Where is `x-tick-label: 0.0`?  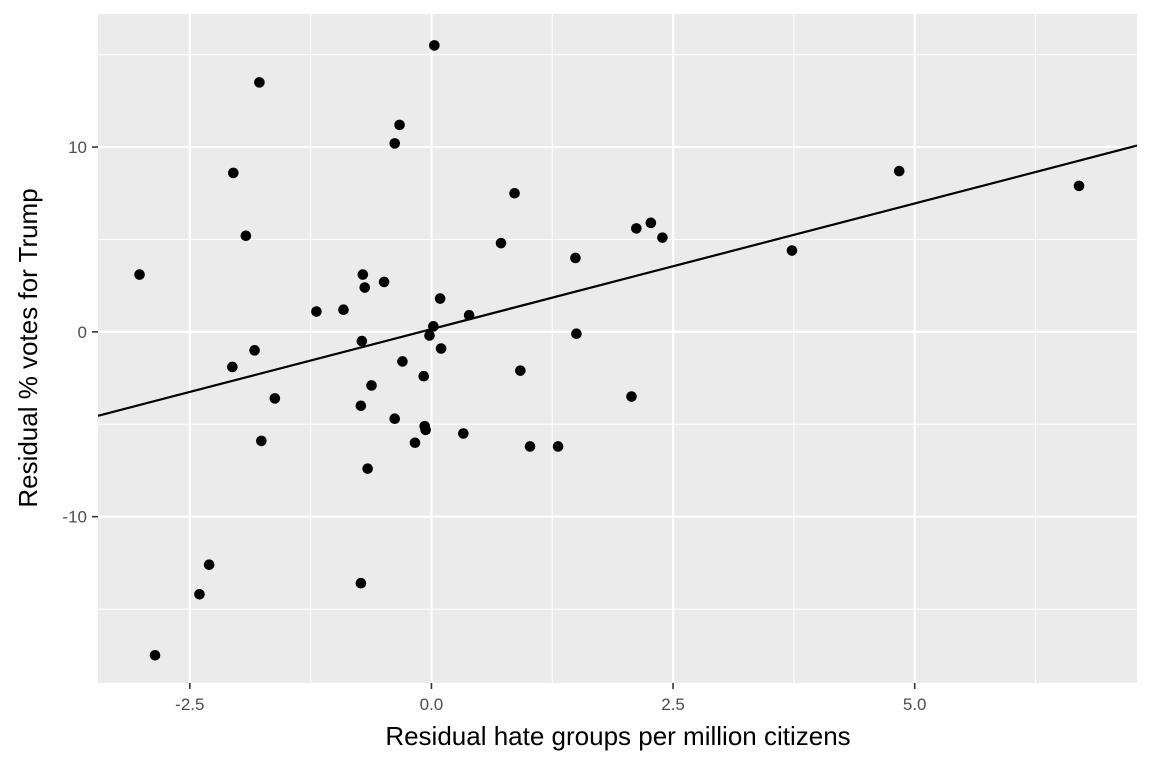
x-tick-label: 0.0 is located at coordinates (432, 704).